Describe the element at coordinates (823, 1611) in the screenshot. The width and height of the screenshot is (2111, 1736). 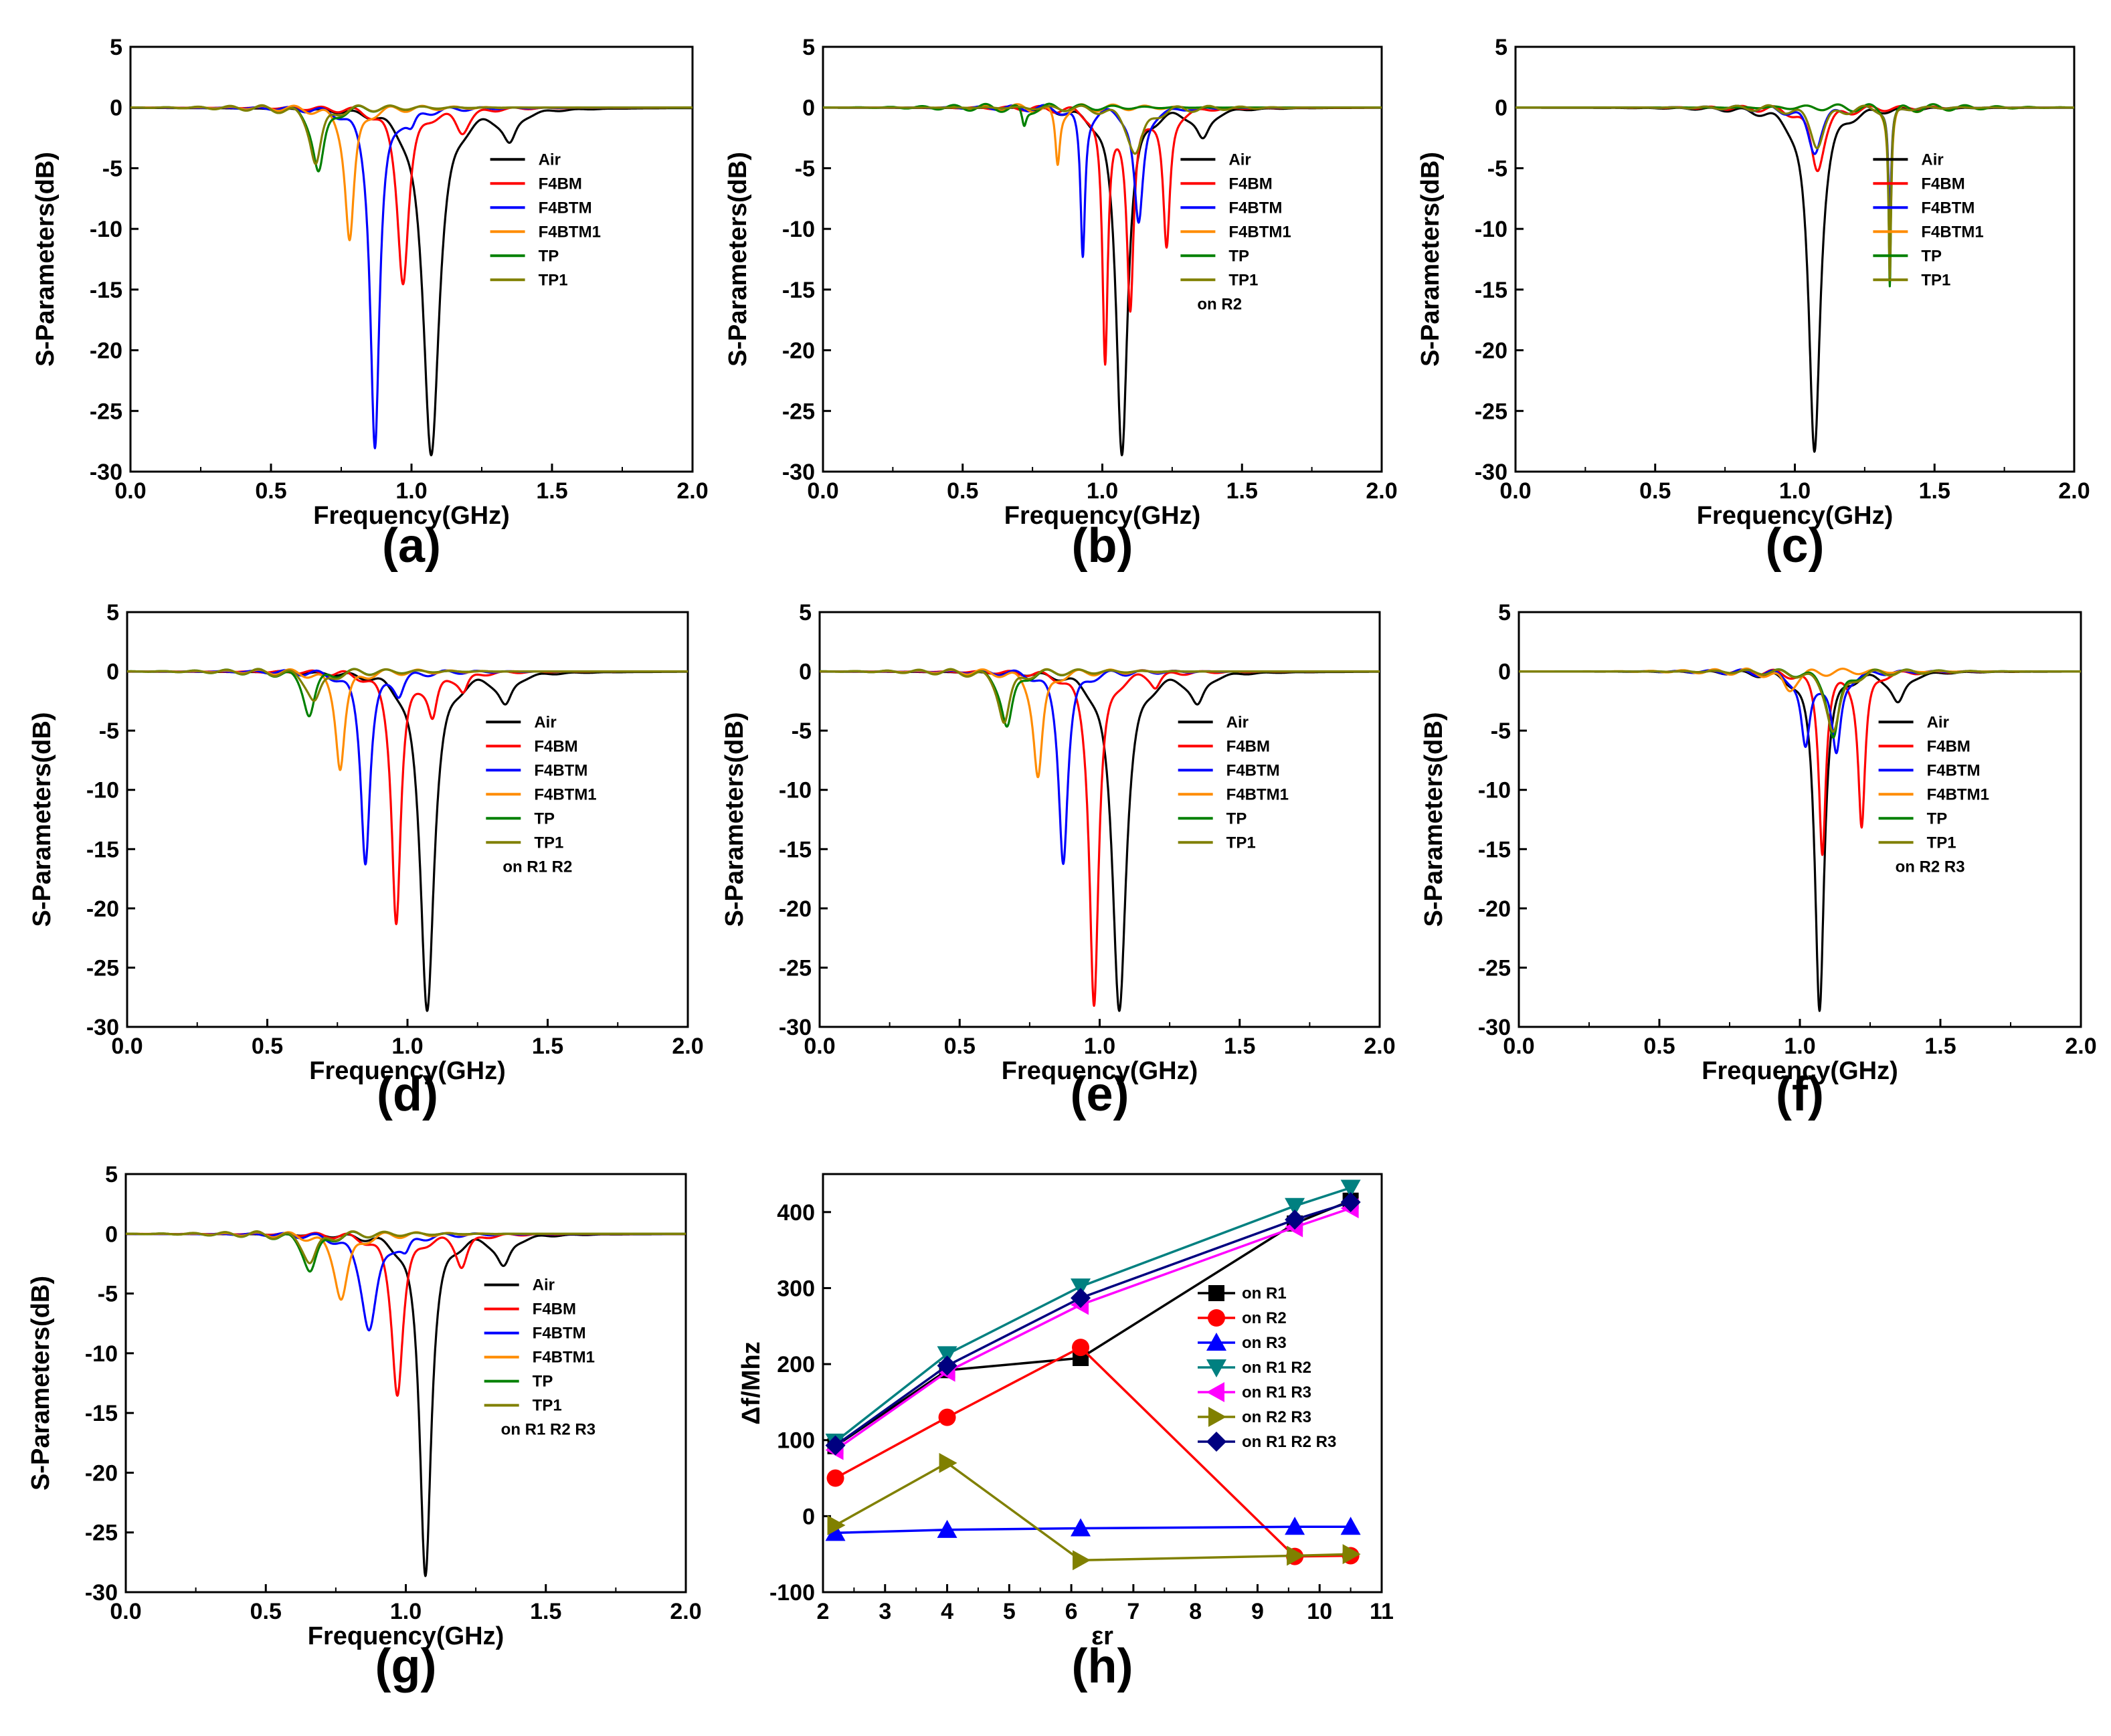
I see `x-tick-label: 2` at that location.